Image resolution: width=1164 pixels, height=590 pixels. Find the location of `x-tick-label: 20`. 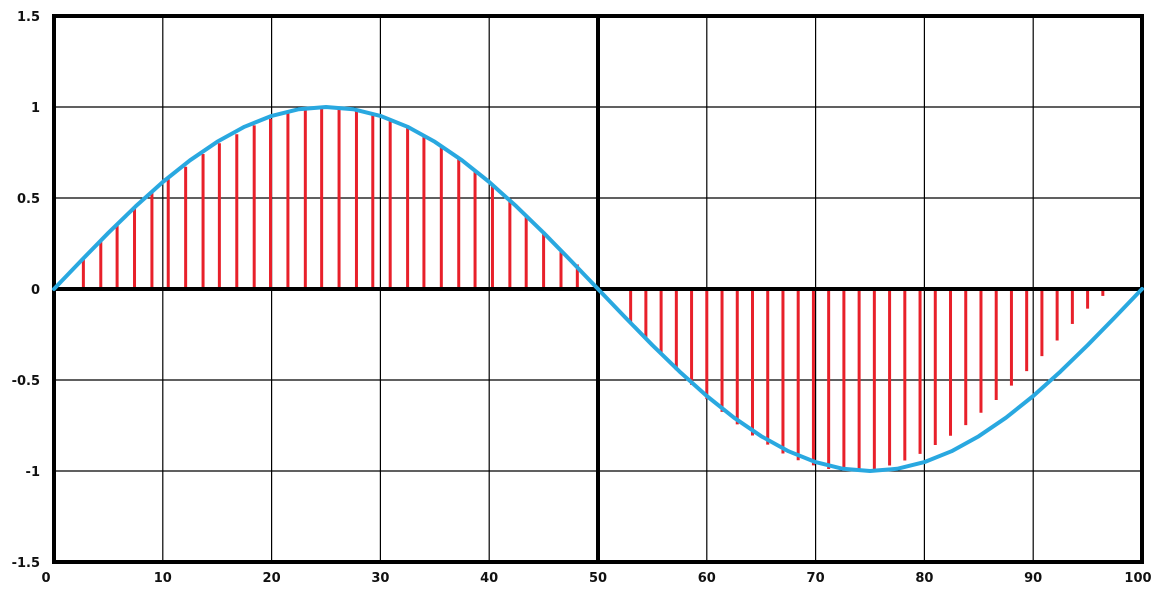

x-tick-label: 20 is located at coordinates (272, 578).